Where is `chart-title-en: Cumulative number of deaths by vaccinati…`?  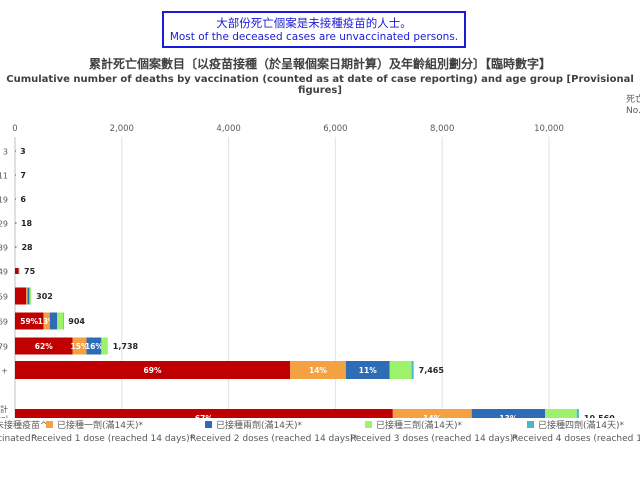 chart-title-en: Cumulative number of deaths by vaccinati… is located at coordinates (320, 85).